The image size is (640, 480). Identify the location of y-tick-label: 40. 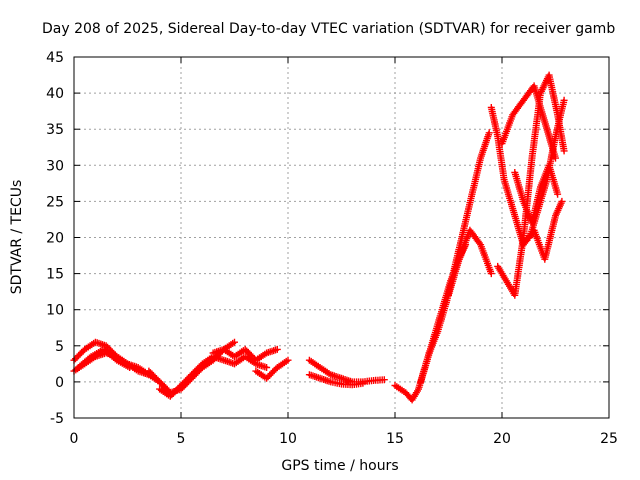
(55, 94).